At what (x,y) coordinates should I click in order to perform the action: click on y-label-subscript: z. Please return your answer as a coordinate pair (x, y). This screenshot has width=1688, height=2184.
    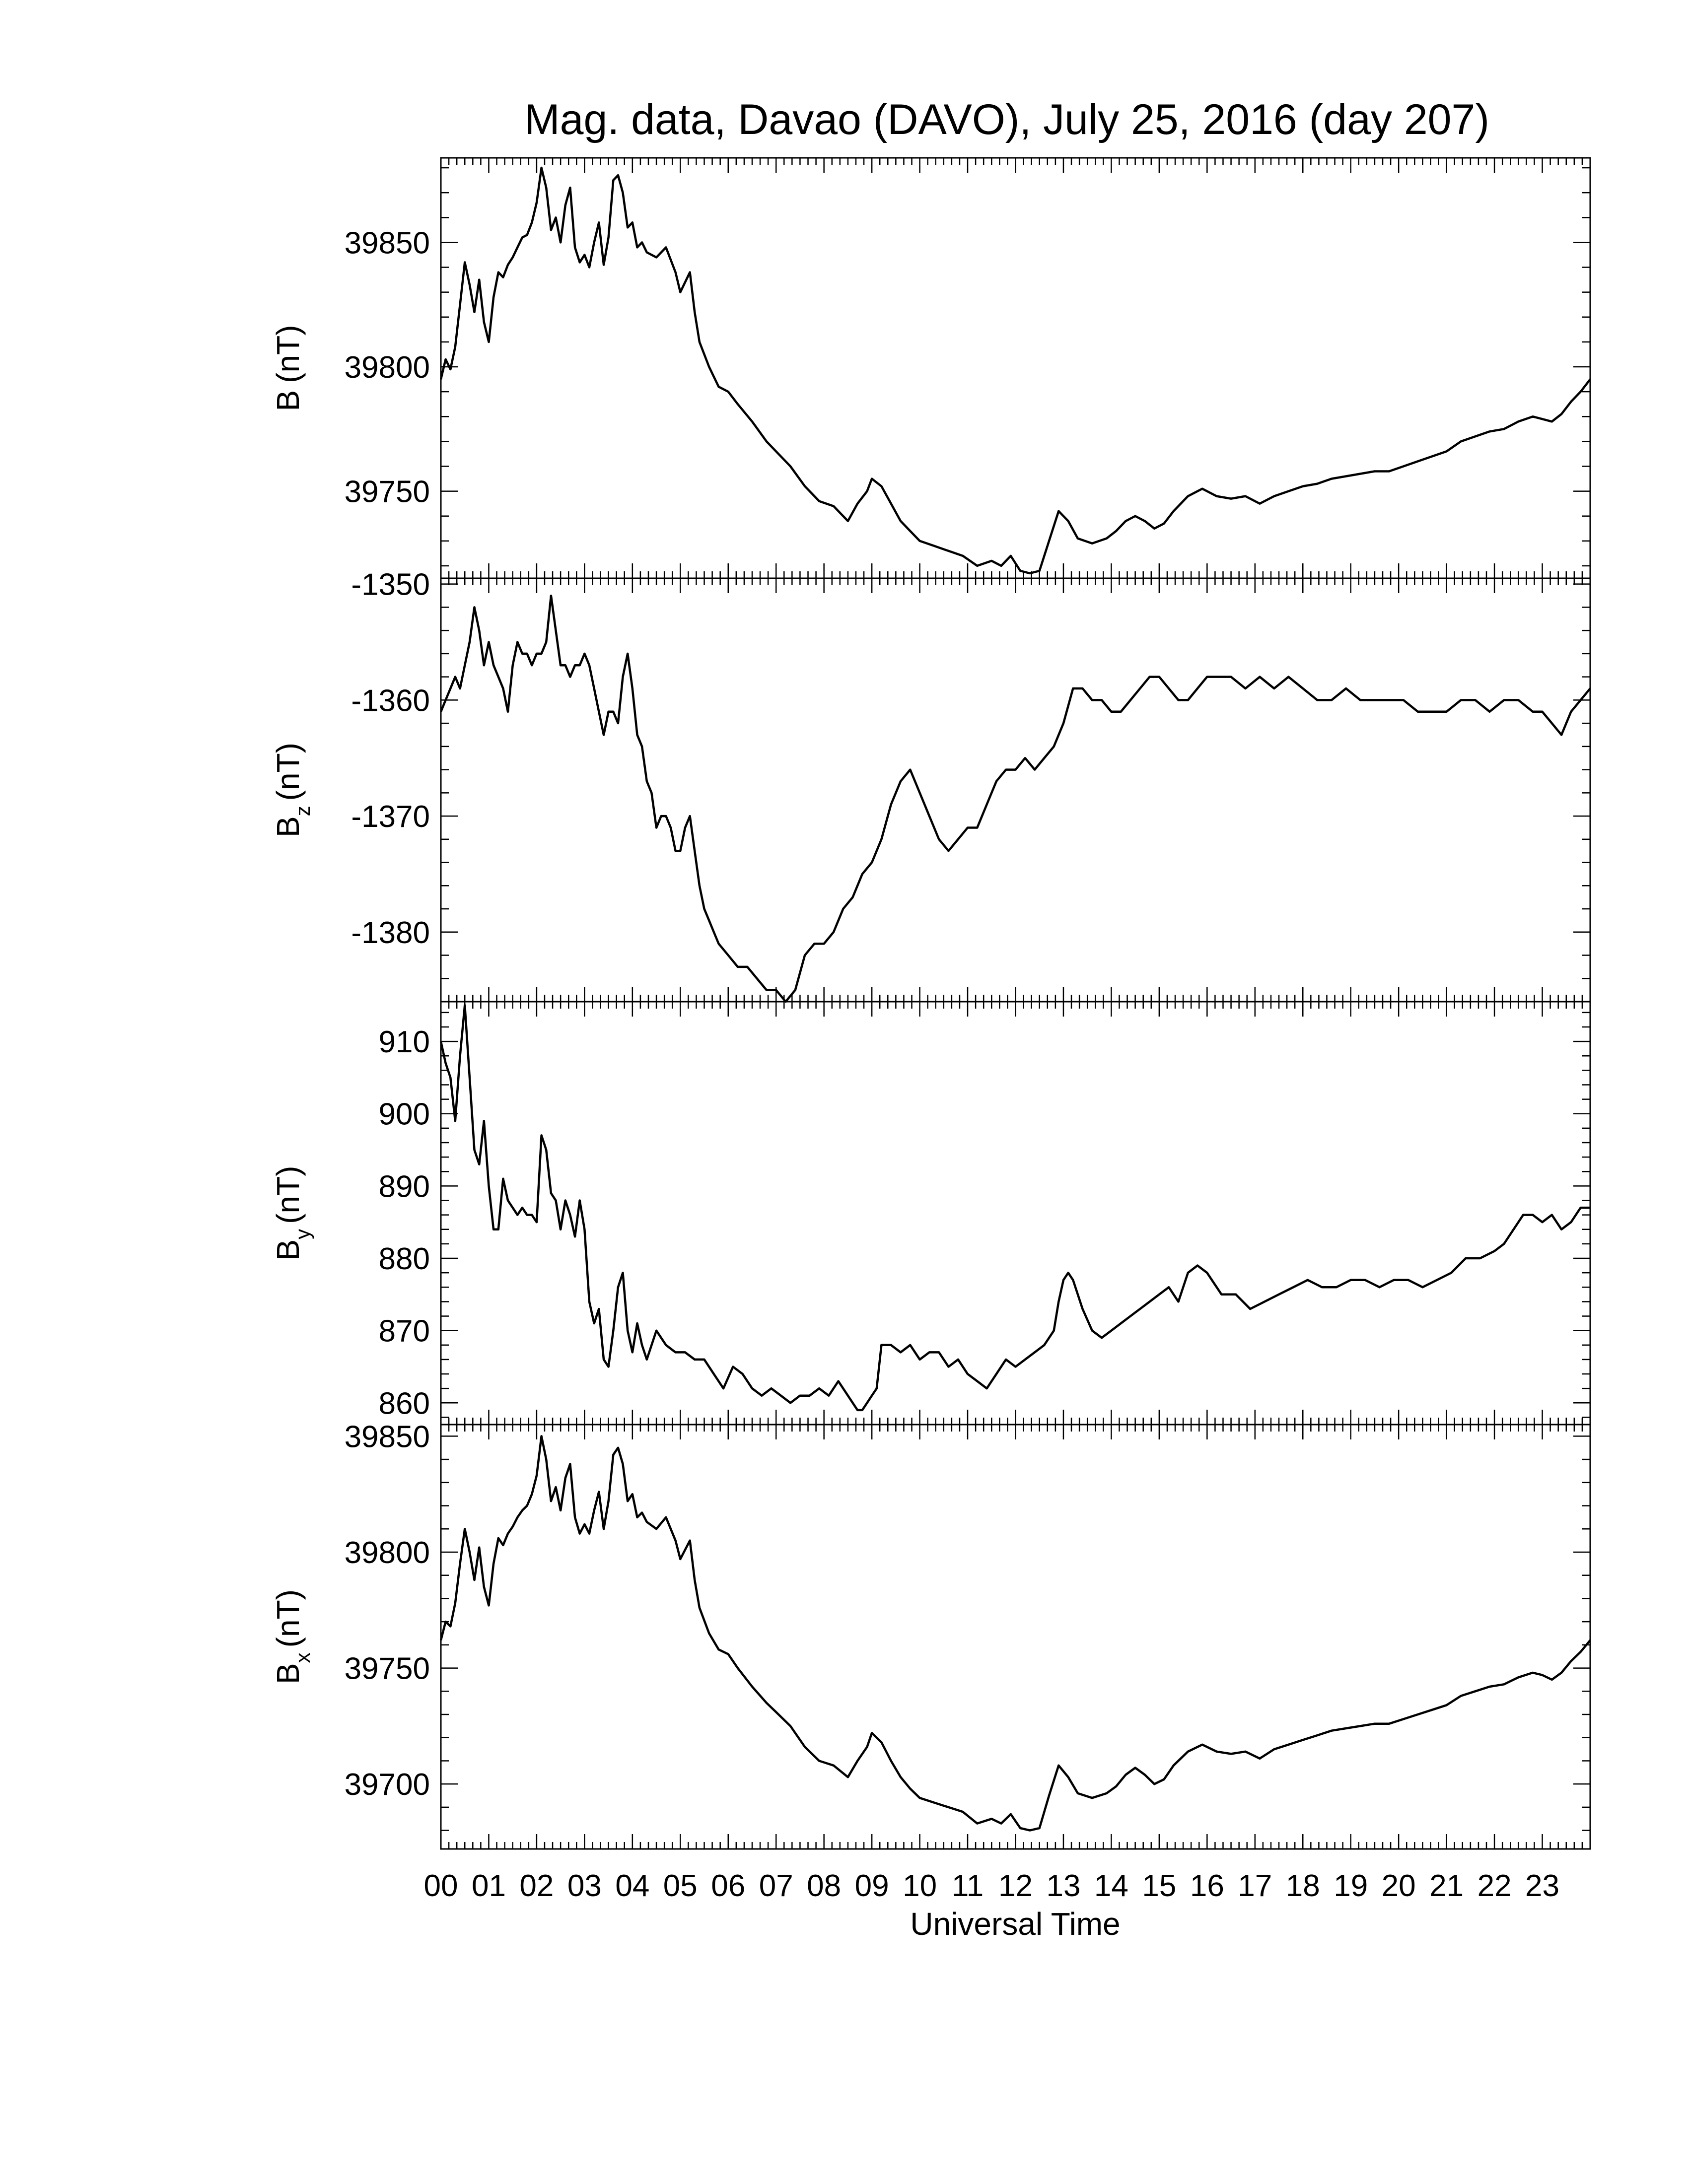
    Looking at the image, I should click on (302, 811).